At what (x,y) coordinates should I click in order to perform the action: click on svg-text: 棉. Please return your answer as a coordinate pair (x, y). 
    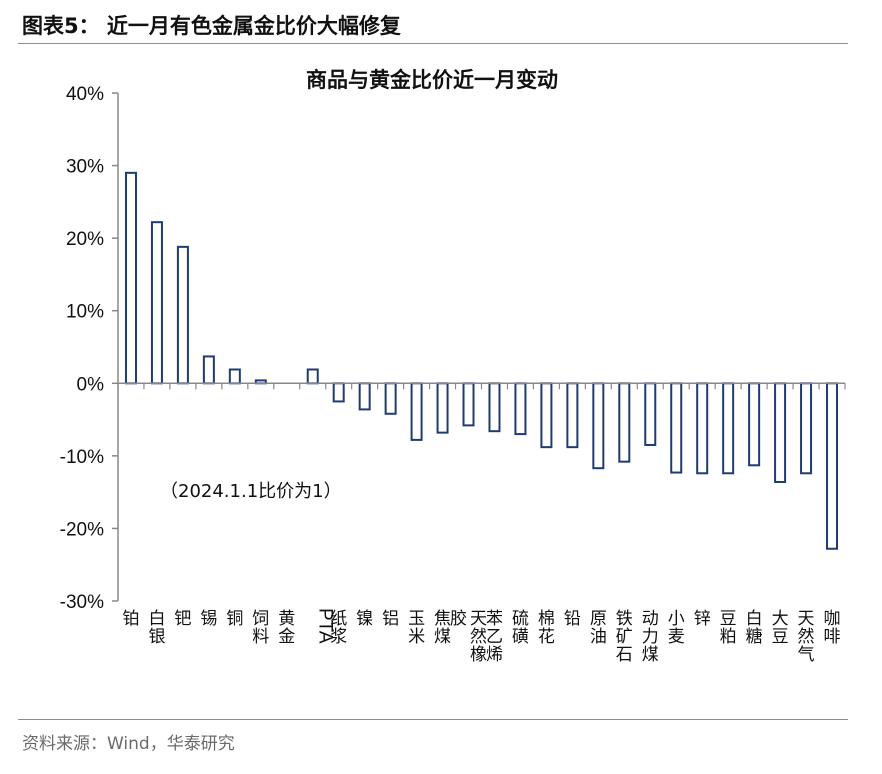
    Looking at the image, I should click on (546, 619).